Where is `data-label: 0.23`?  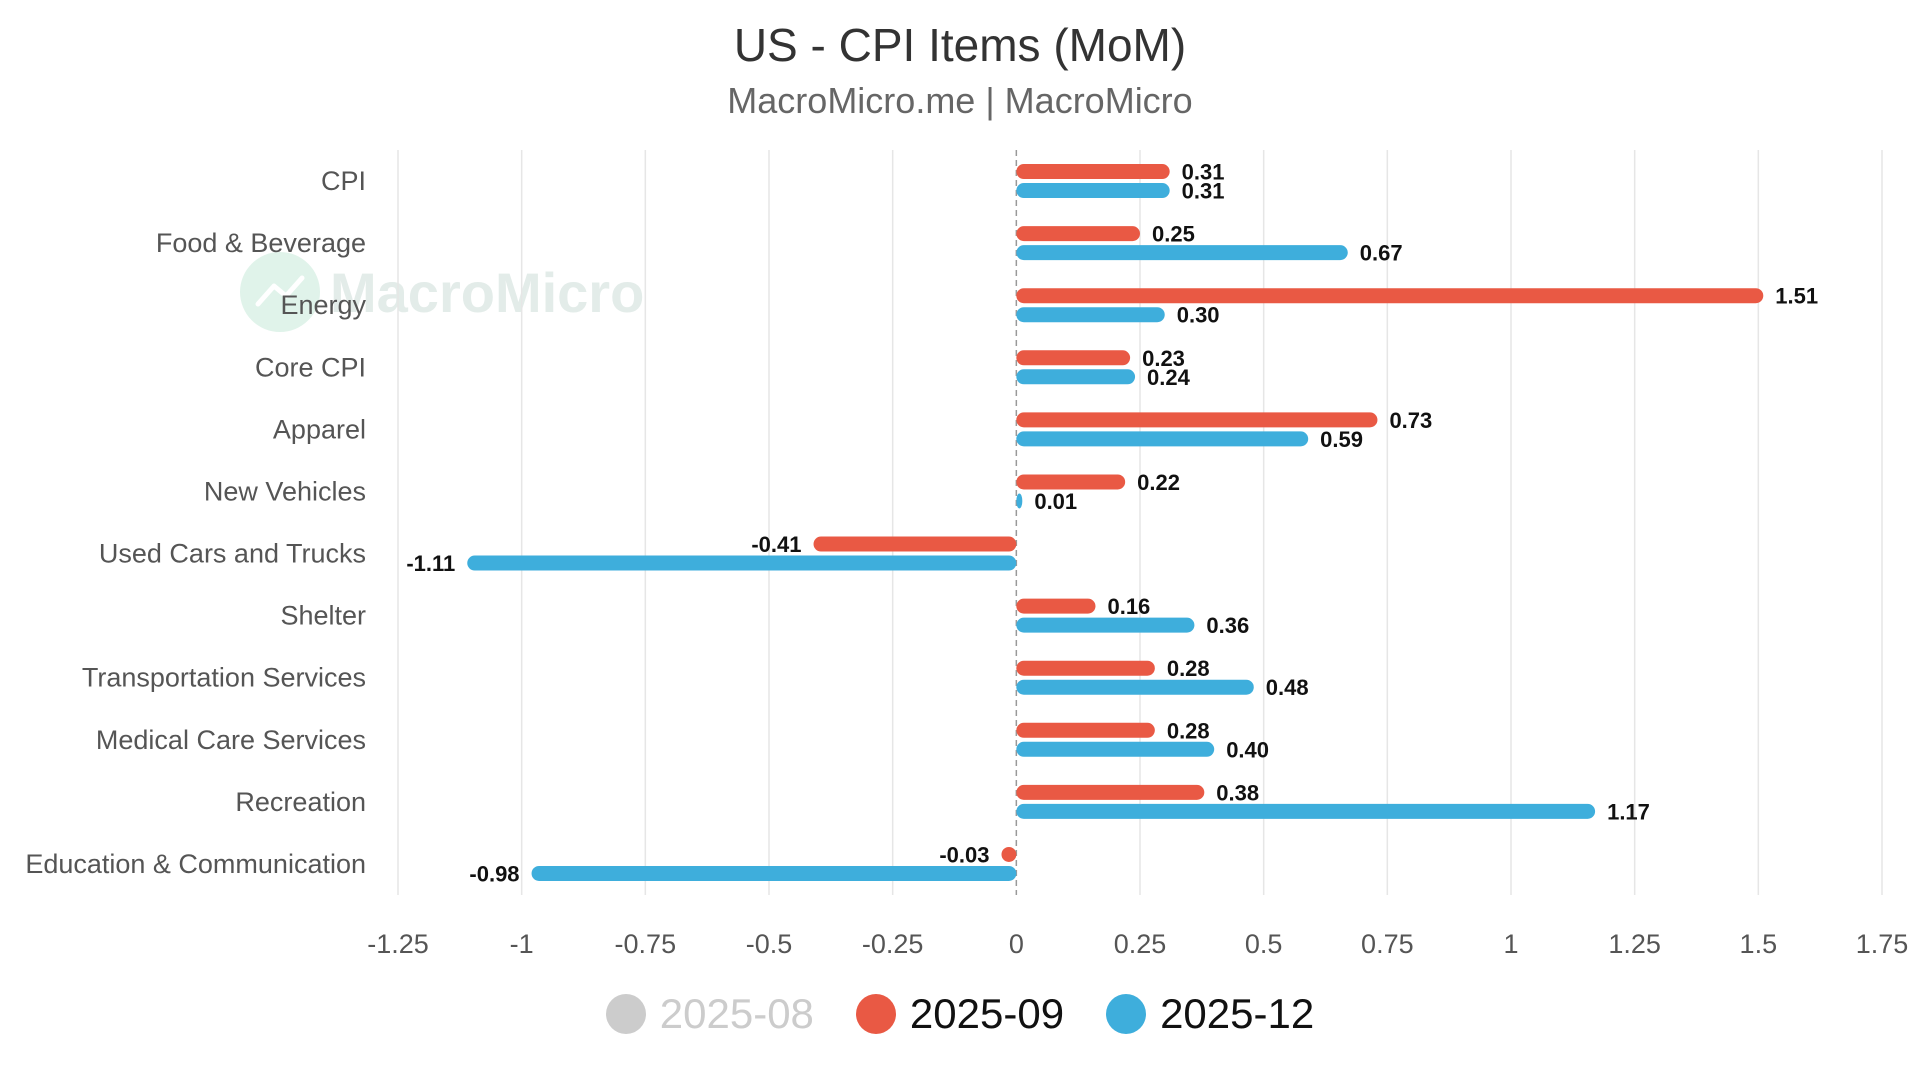
data-label: 0.23 is located at coordinates (1163, 358).